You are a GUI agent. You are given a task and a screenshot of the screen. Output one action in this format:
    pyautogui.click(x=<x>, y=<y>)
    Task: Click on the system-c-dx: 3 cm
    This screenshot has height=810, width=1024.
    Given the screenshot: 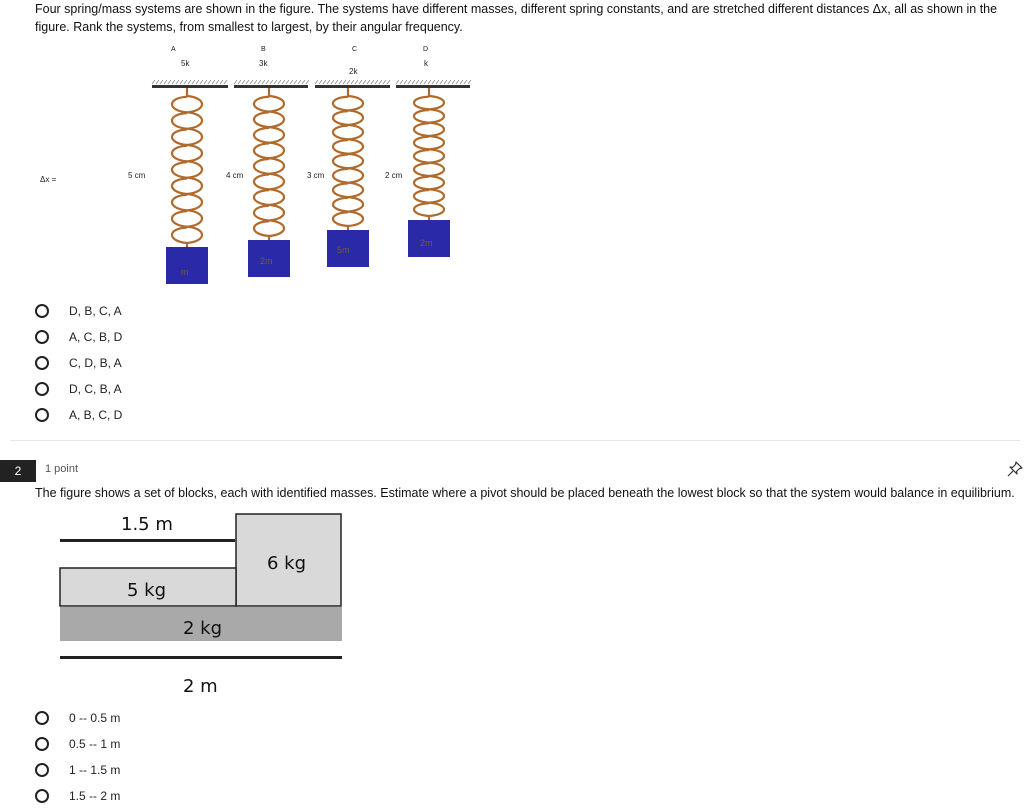 What is the action you would take?
    pyautogui.click(x=316, y=175)
    